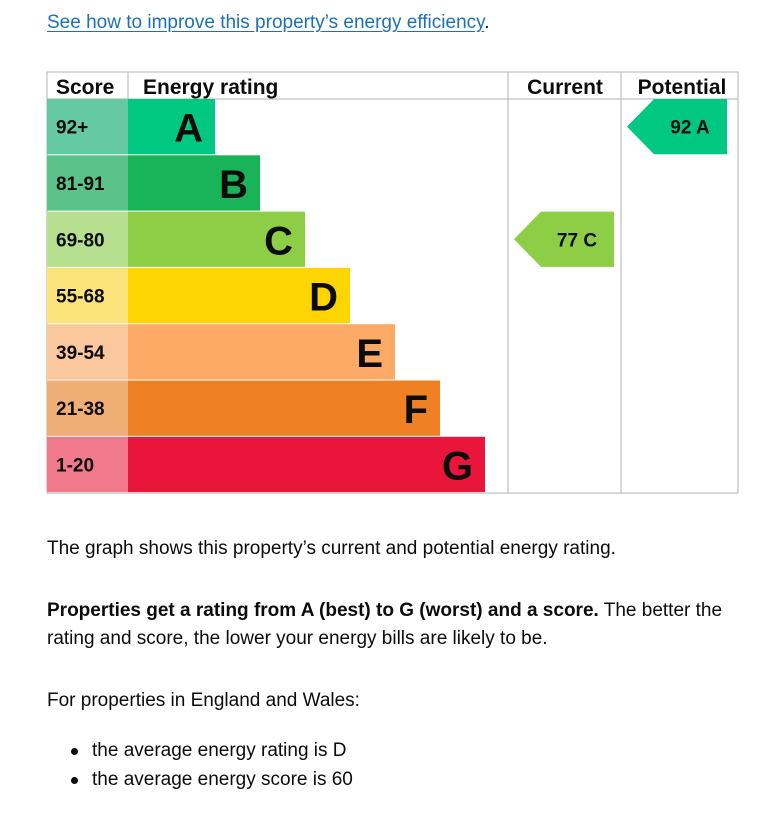 Image resolution: width=771 pixels, height=816 pixels. Describe the element at coordinates (487, 22) in the screenshot. I see `link-period: .` at that location.